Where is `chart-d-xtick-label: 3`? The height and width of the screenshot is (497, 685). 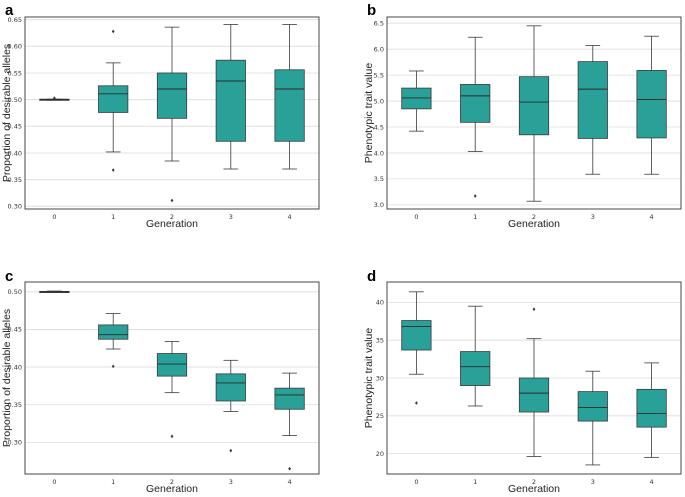
chart-d-xtick-label: 3 is located at coordinates (593, 482).